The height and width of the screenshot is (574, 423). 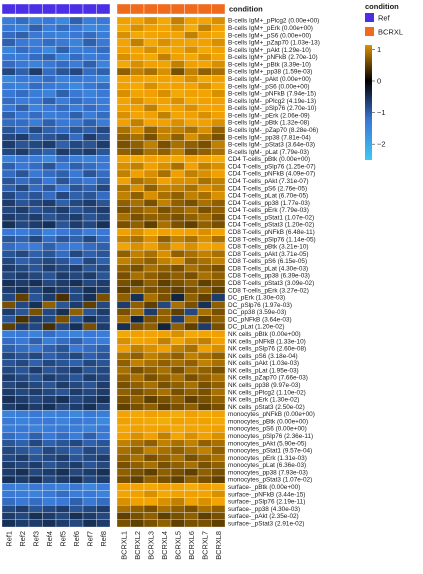 I want to click on row-label: NK cells_pStat3 (2.50e-02), so click(x=266, y=407).